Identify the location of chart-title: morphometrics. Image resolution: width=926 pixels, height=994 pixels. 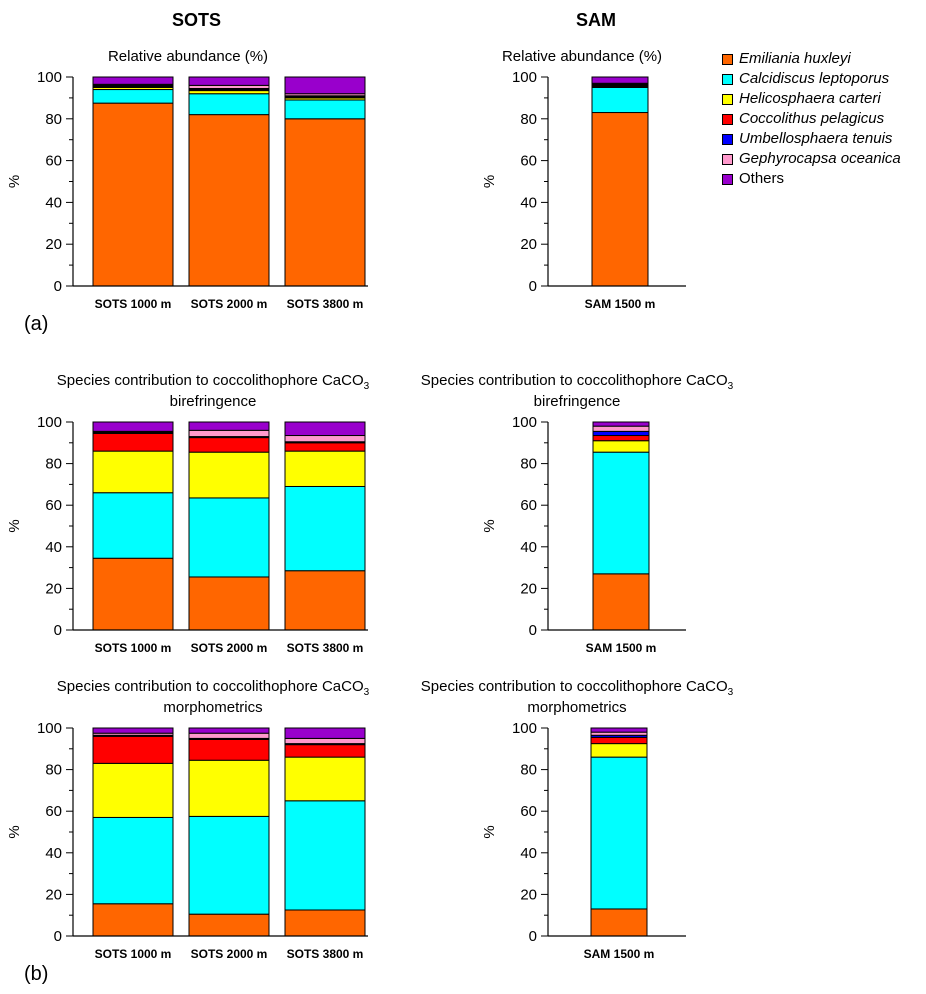
(576, 707).